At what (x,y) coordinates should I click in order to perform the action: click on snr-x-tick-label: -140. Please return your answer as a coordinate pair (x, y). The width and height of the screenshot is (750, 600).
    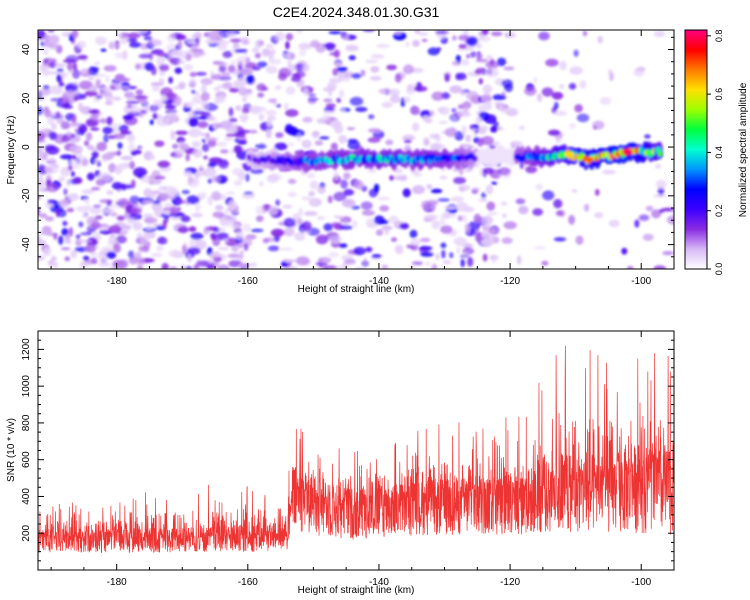
    Looking at the image, I should click on (379, 582).